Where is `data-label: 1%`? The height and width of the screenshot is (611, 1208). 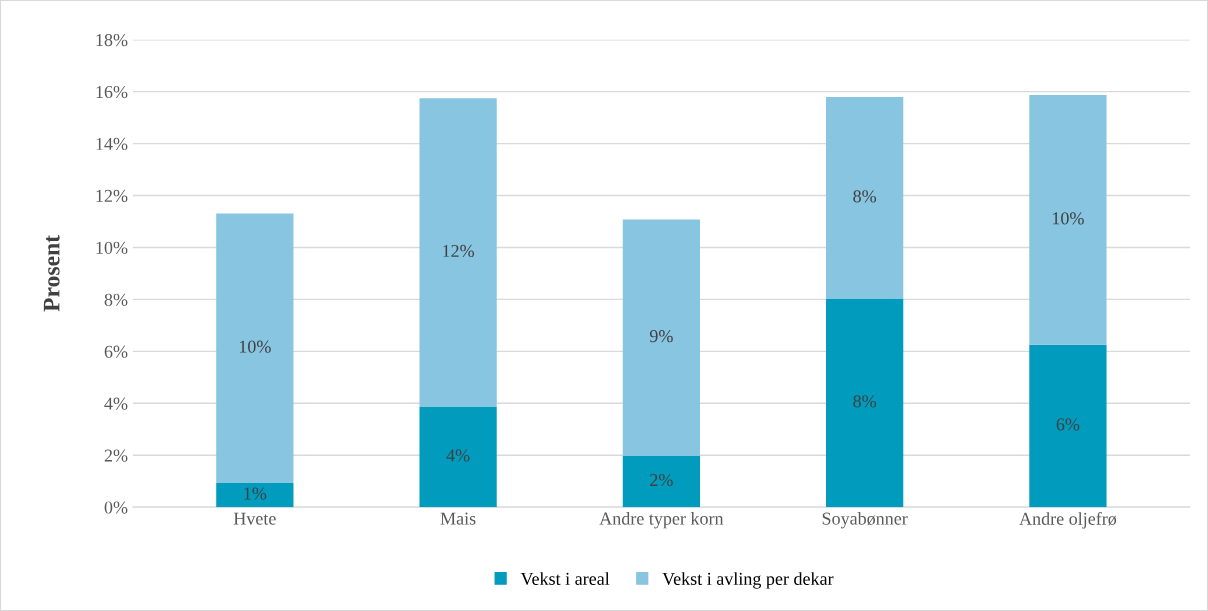 data-label: 1% is located at coordinates (255, 493).